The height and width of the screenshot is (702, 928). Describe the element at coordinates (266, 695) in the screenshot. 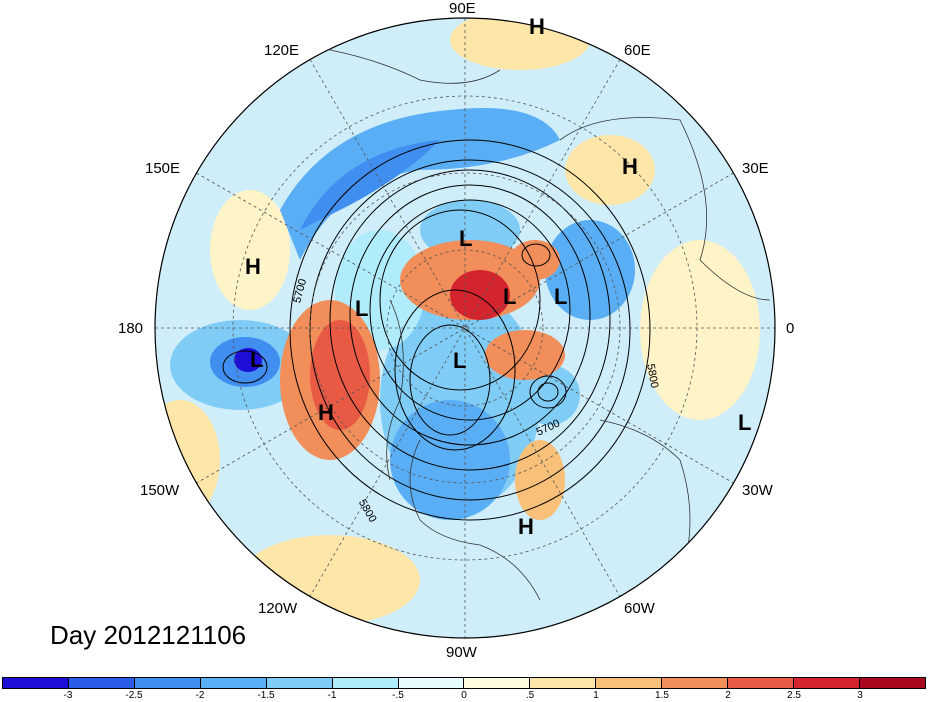

I see `colorbar-tick-label: -1.5` at that location.